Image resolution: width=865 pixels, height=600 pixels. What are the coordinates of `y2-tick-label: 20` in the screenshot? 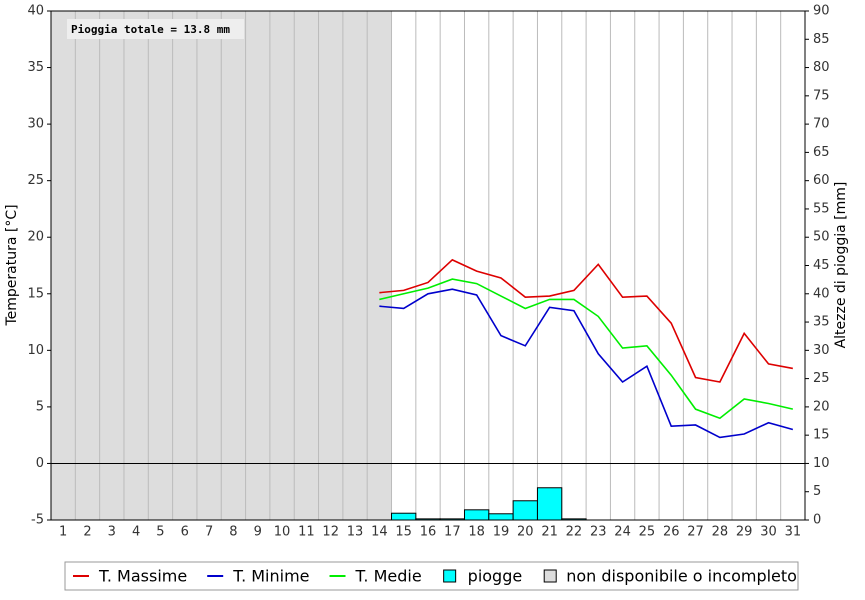 It's located at (821, 406).